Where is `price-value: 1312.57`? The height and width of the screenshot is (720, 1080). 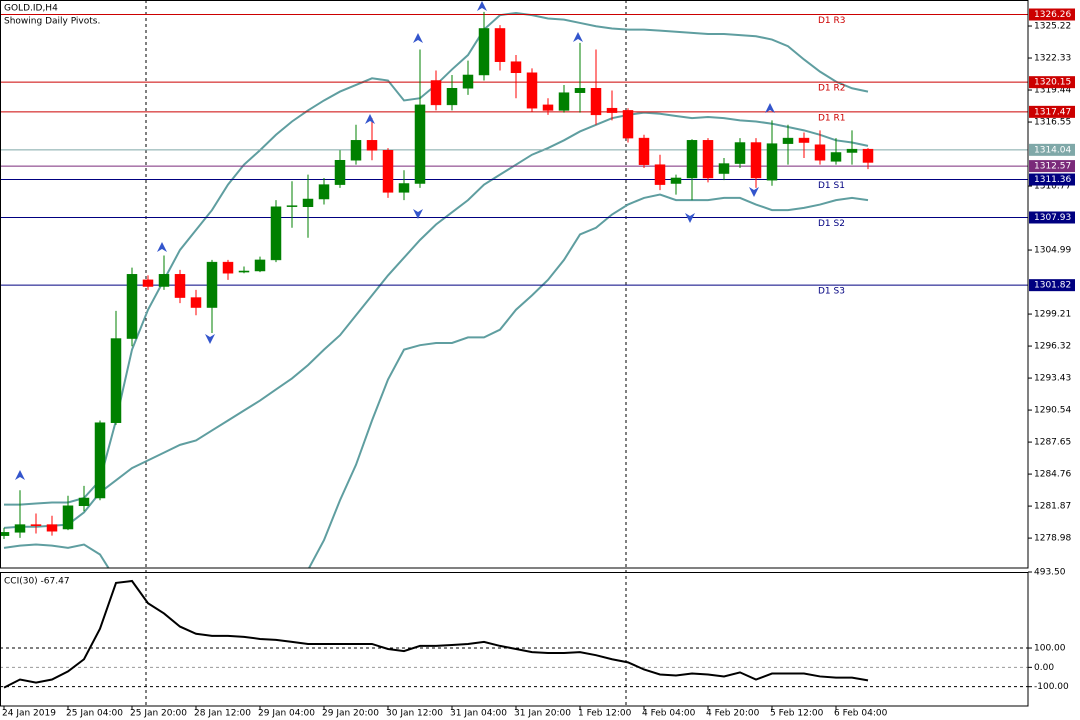 price-value: 1312.57 is located at coordinates (1052, 167).